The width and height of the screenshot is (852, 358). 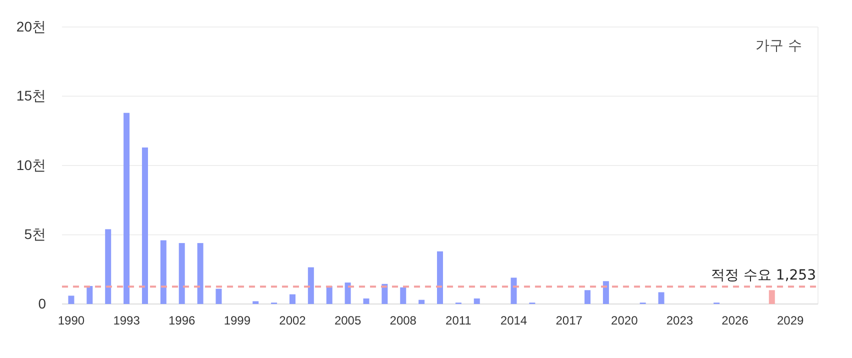 What do you see at coordinates (31, 96) in the screenshot?
I see `y-tick-label: 15천` at bounding box center [31, 96].